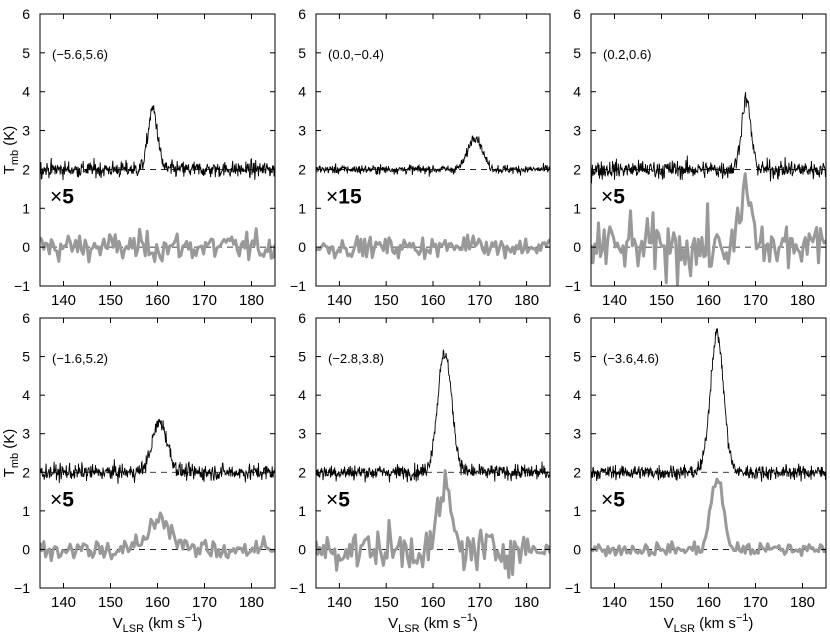 The height and width of the screenshot is (632, 830). Describe the element at coordinates (356, 54) in the screenshot. I see `position-label: (0.0,−0.4)` at that location.